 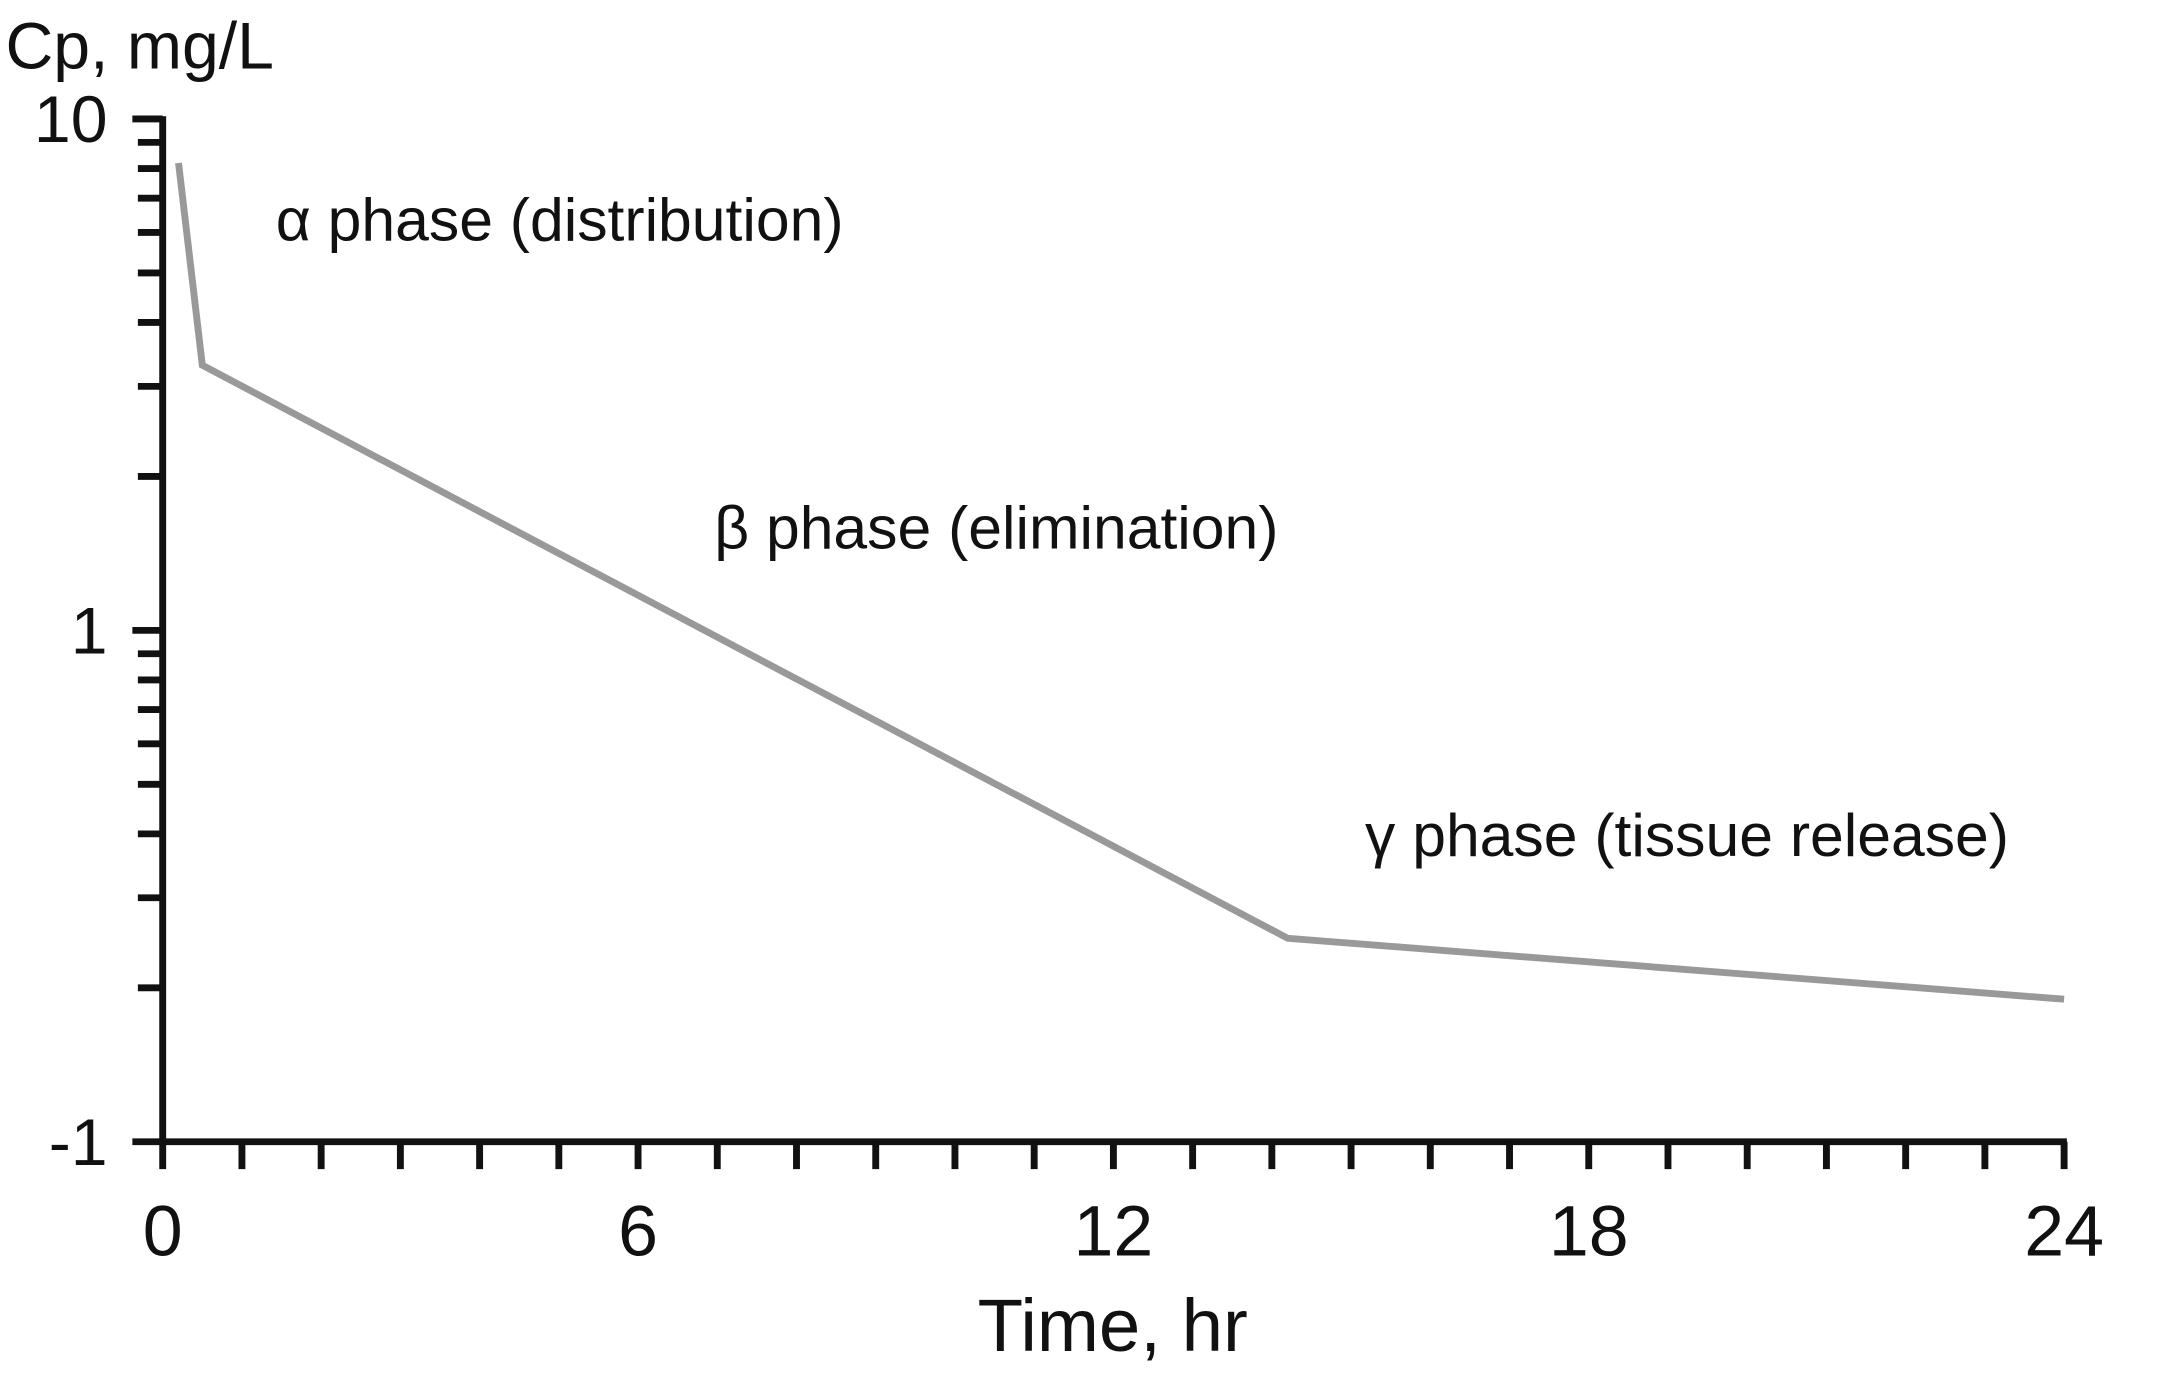 What do you see at coordinates (638, 1232) in the screenshot?
I see `x-tick-label: 6` at bounding box center [638, 1232].